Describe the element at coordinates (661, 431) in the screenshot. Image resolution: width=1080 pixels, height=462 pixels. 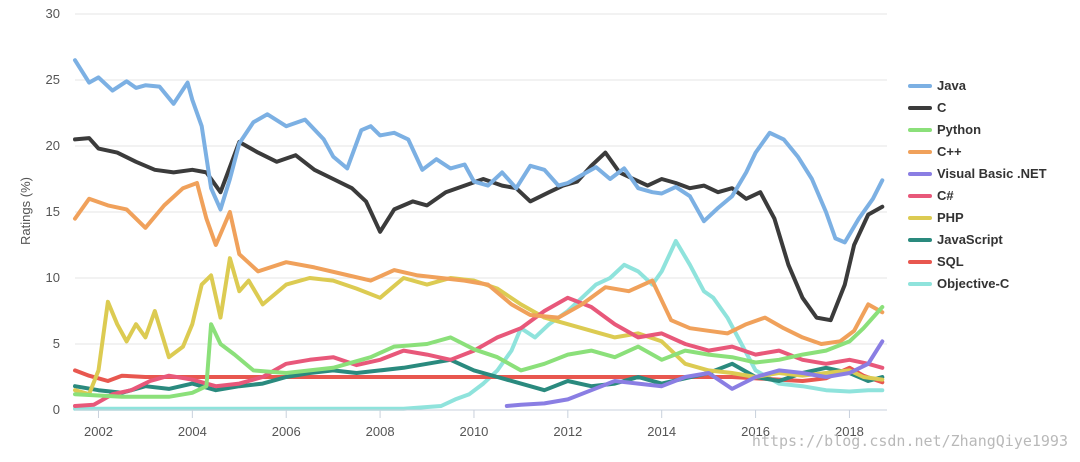
I see `x-tick-label: 2014` at that location.